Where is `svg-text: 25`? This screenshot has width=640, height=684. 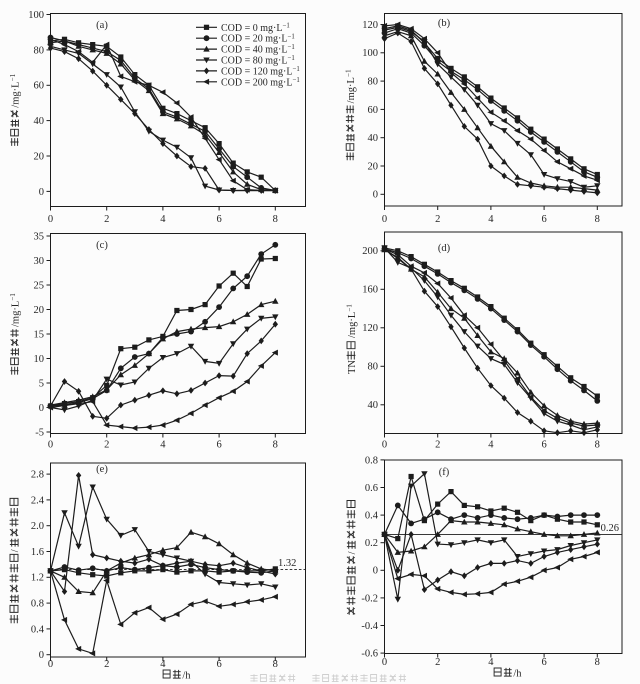 svg-text: 25 is located at coordinates (39, 285).